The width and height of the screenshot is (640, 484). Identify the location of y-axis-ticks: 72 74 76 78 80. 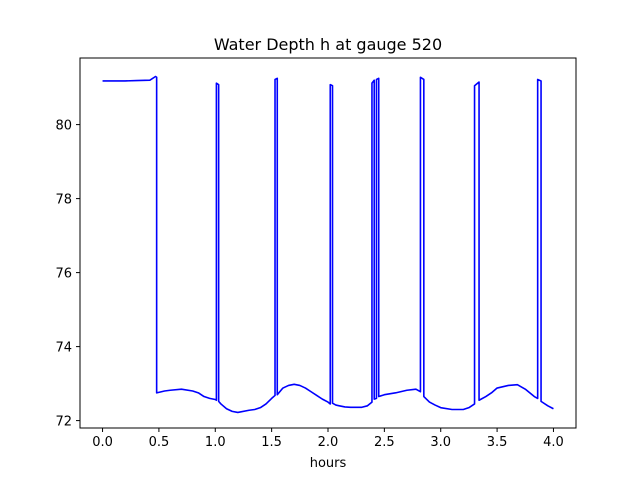
(67, 274).